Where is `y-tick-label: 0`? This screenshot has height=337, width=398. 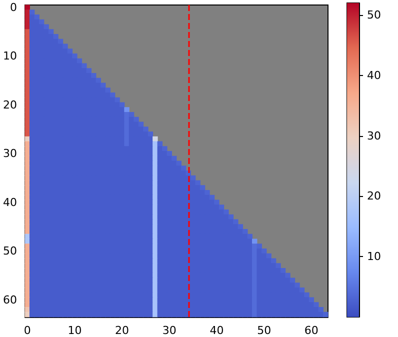
y-tick-label: 0 is located at coordinates (13, 7).